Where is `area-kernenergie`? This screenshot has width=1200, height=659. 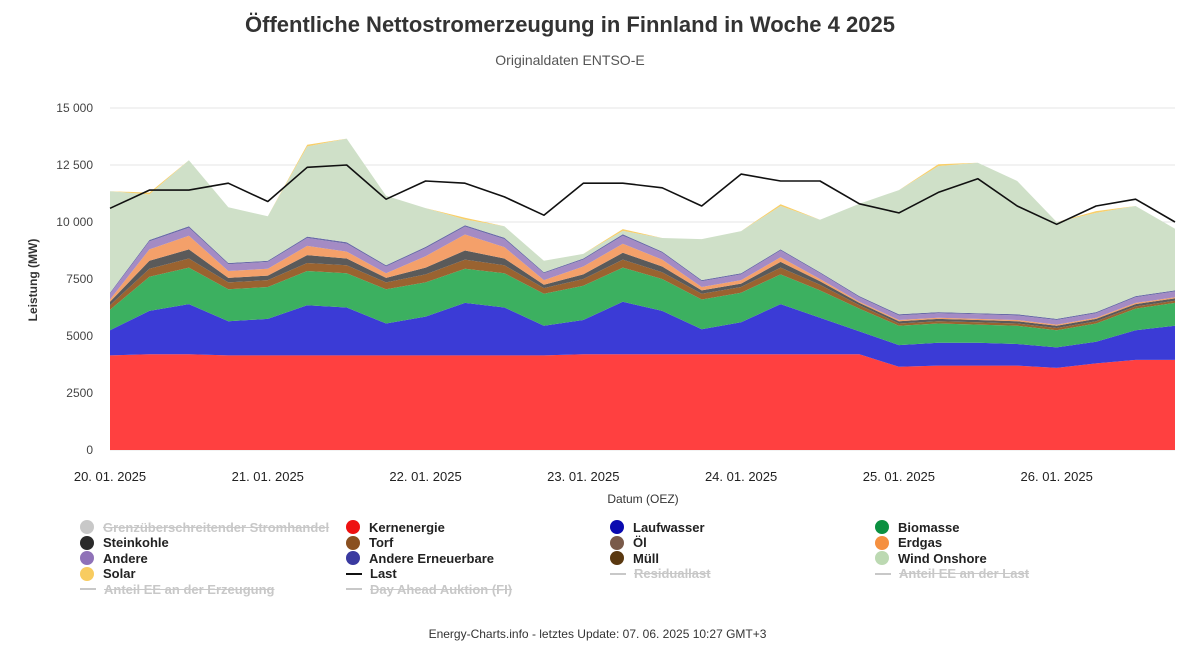 area-kernenergie is located at coordinates (642, 402).